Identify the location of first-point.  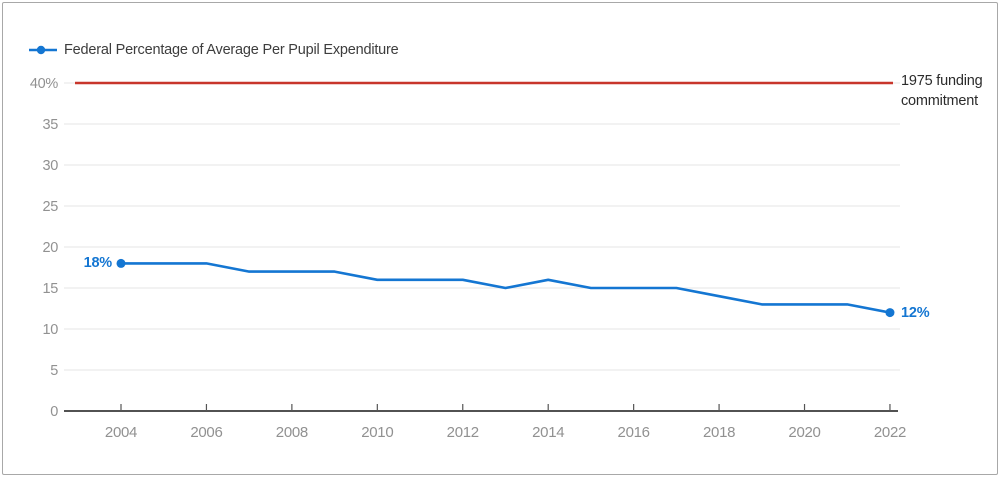
(121, 263).